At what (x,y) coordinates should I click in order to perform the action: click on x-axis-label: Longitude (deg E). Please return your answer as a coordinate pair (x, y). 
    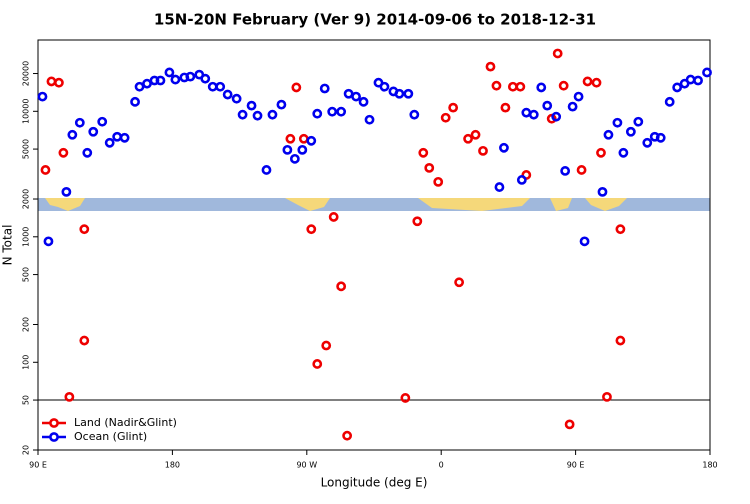
    Looking at the image, I should click on (374, 483).